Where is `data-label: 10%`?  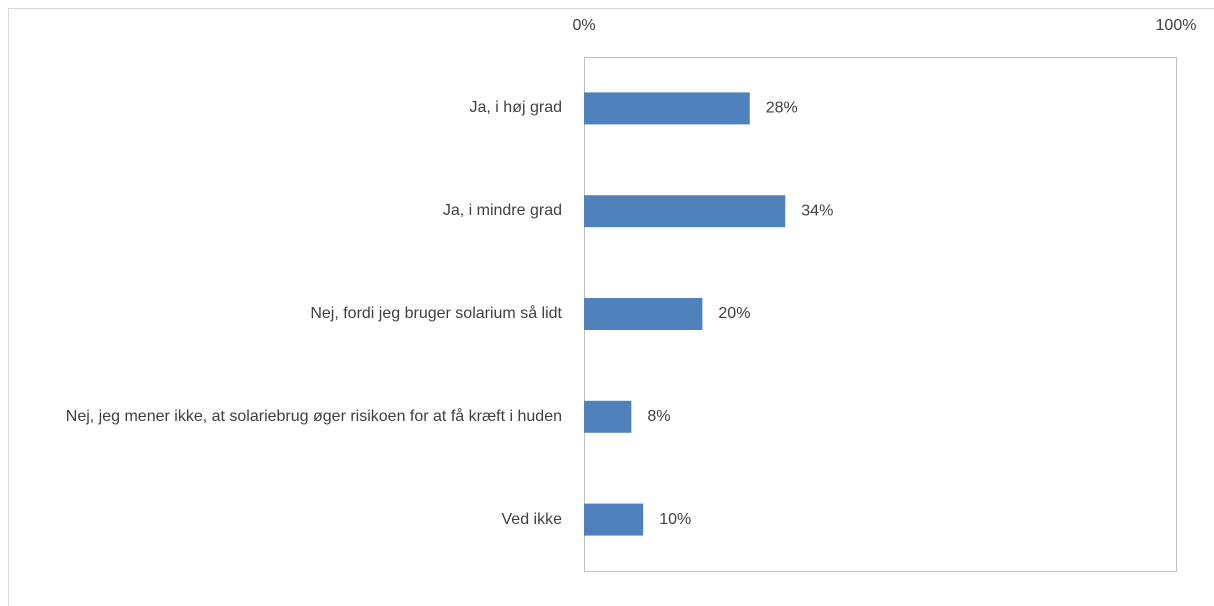
data-label: 10% is located at coordinates (675, 519).